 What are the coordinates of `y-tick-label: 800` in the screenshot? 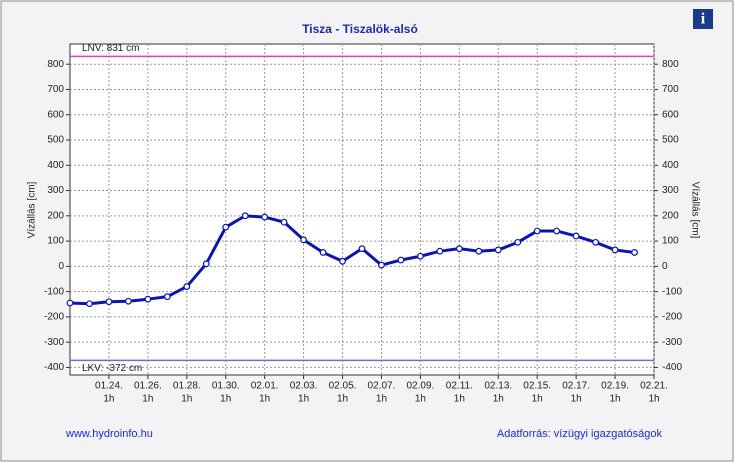 It's located at (55, 64).